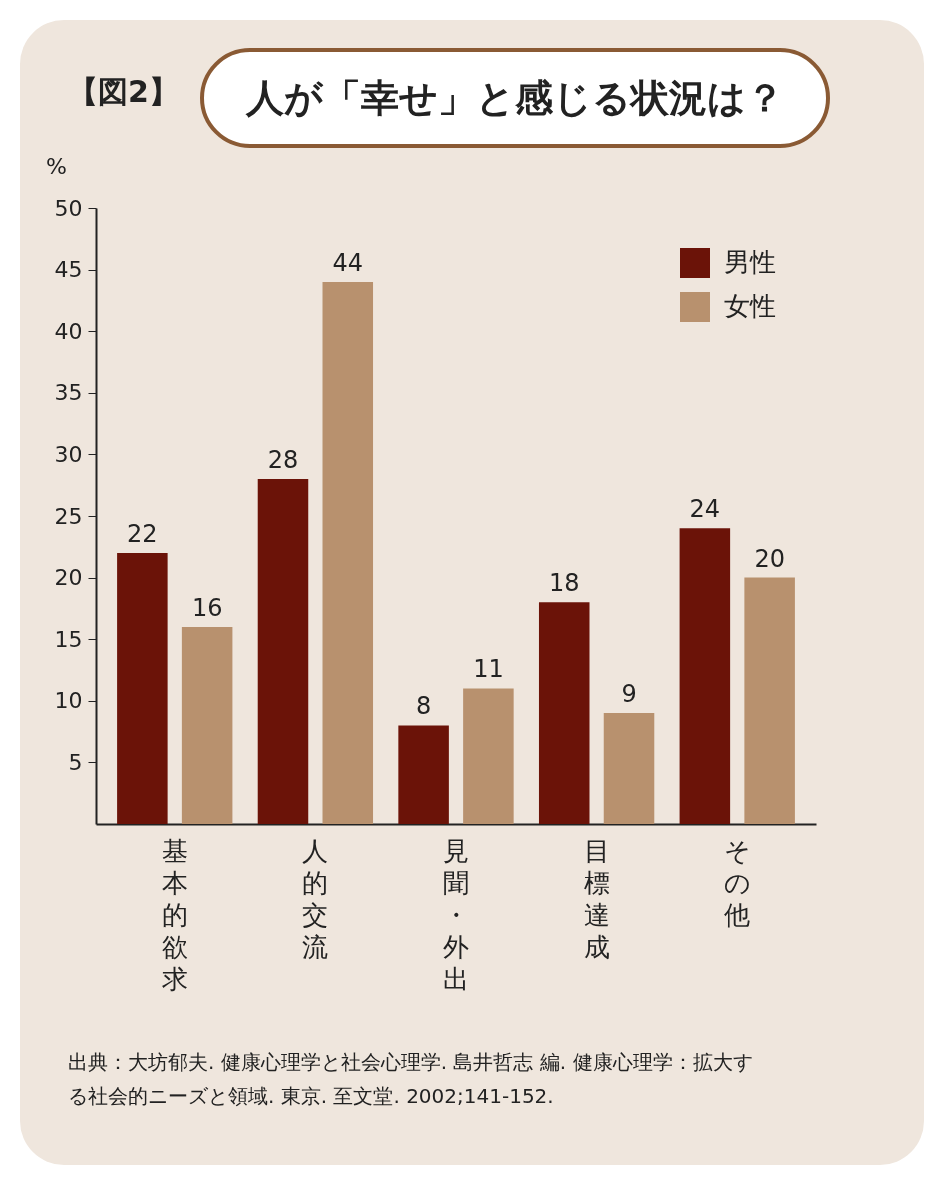 This screenshot has height=1200, width=944. What do you see at coordinates (68, 701) in the screenshot?
I see `y-tick-label: 10` at bounding box center [68, 701].